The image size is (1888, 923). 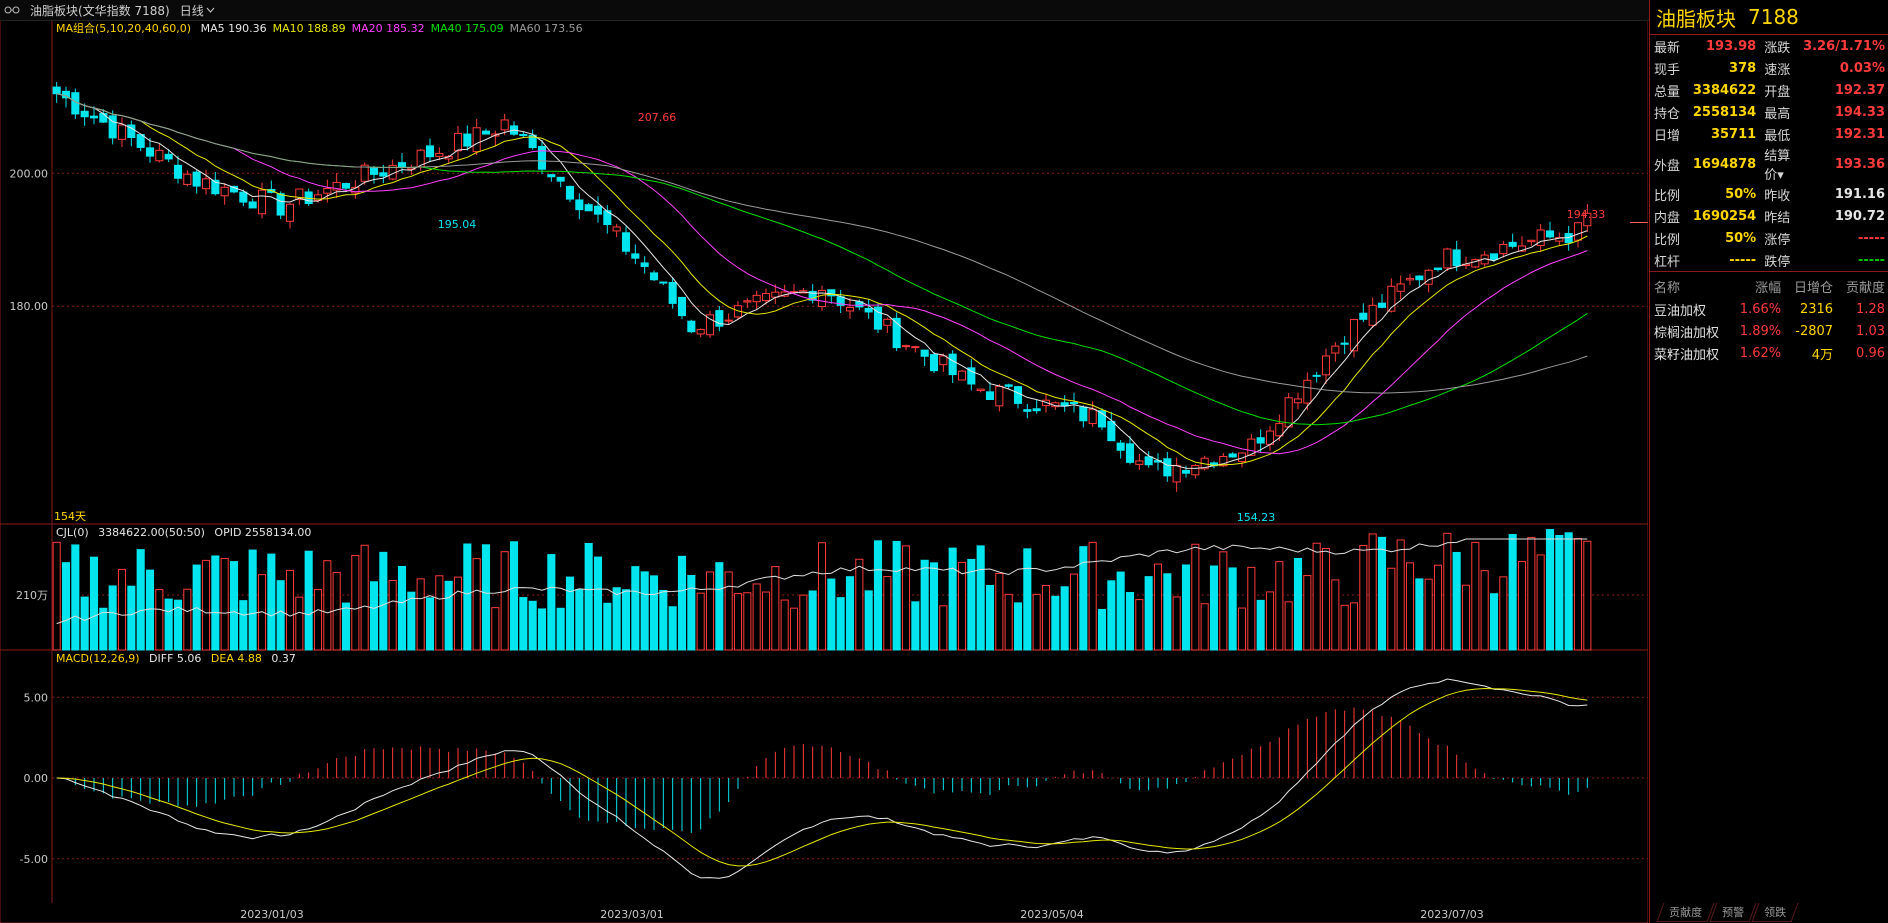 What do you see at coordinates (197, 10) in the screenshot?
I see `period-select: 日线` at bounding box center [197, 10].